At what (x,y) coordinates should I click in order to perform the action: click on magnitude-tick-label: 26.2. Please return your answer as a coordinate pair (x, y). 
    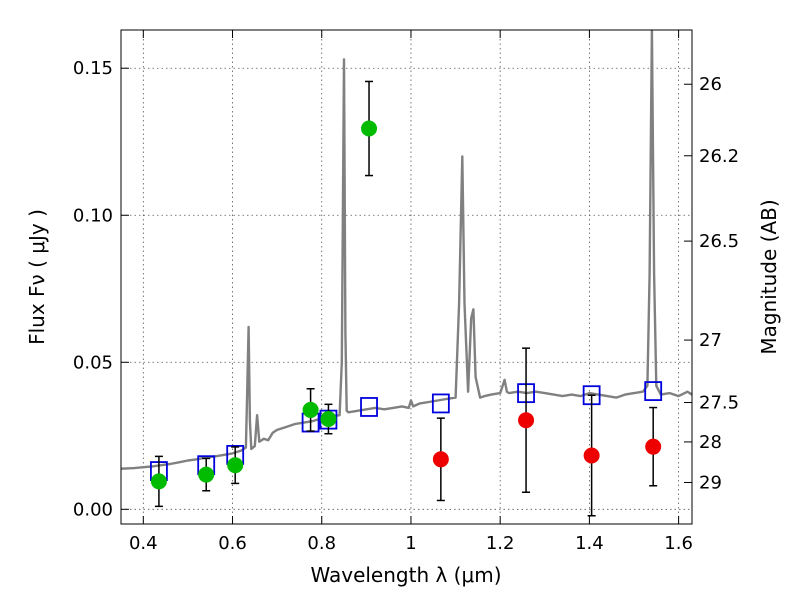
    Looking at the image, I should click on (719, 156).